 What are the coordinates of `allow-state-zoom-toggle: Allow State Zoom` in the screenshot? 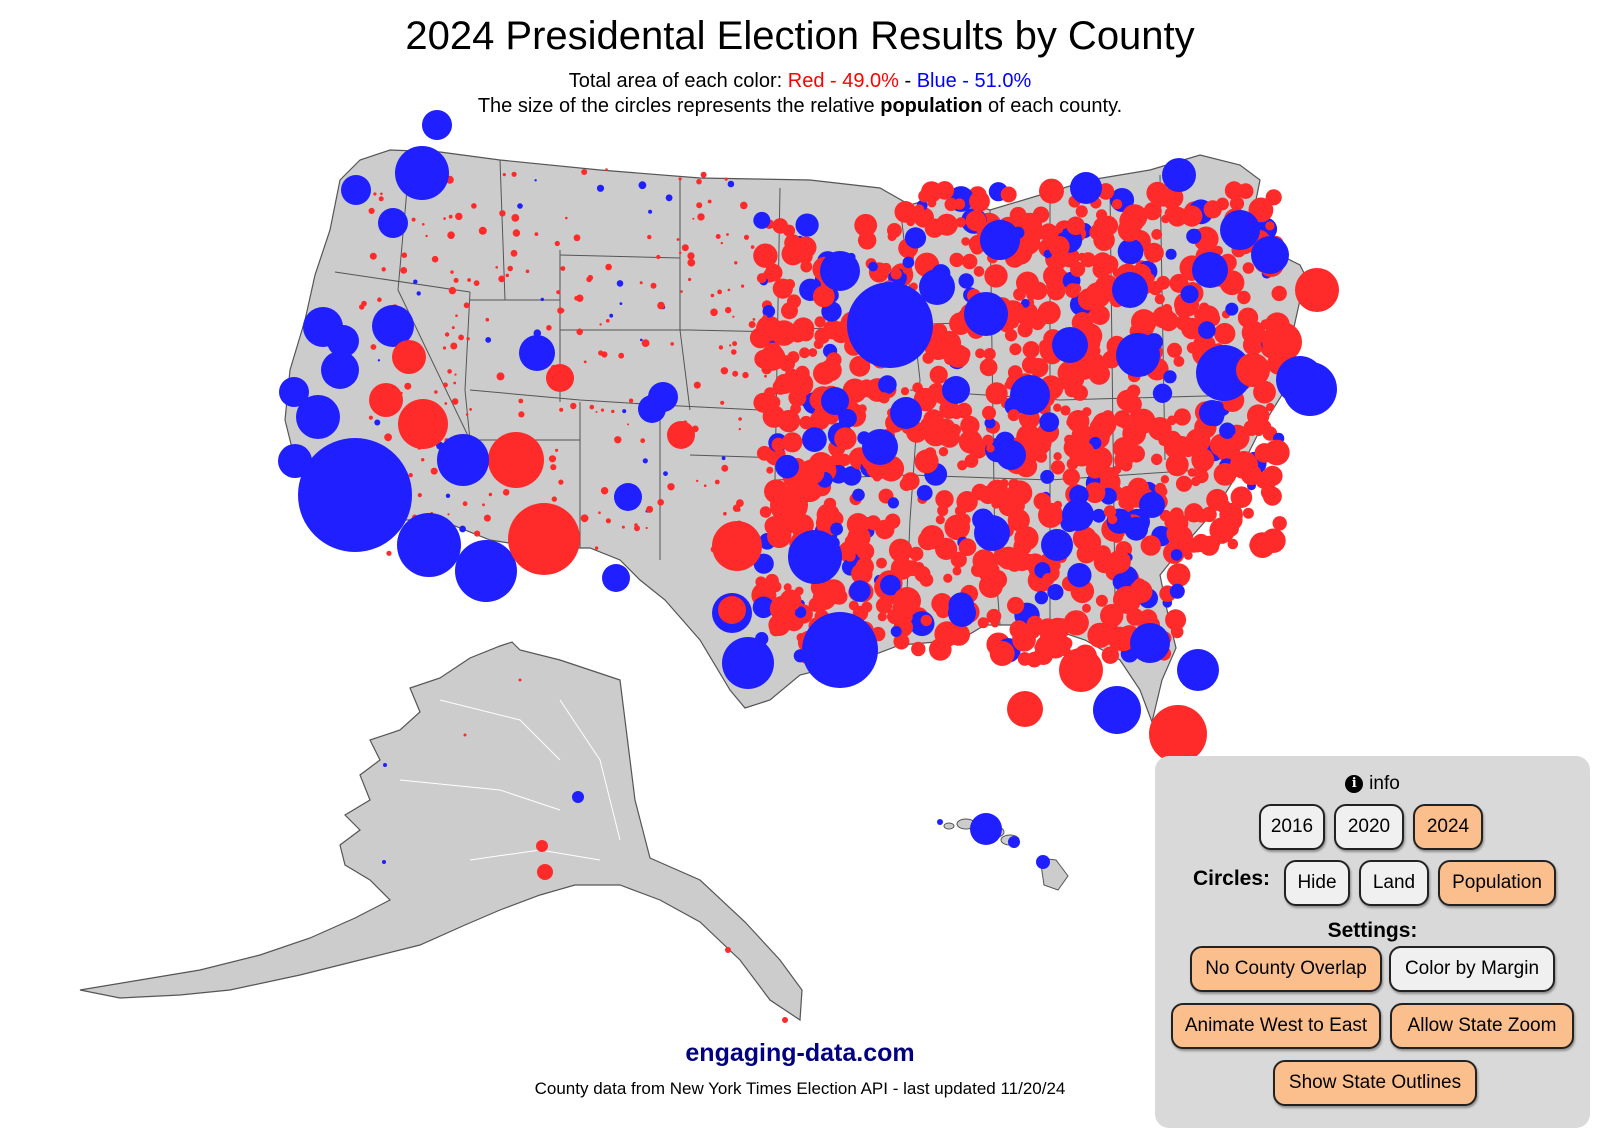 It's located at (1482, 1026).